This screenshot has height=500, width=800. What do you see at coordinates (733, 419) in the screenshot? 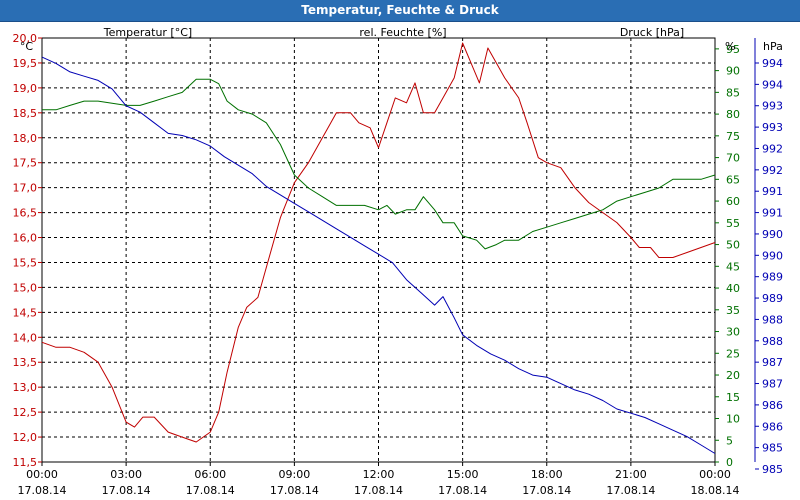
I see `humidity-tick-label: 10` at bounding box center [733, 419].